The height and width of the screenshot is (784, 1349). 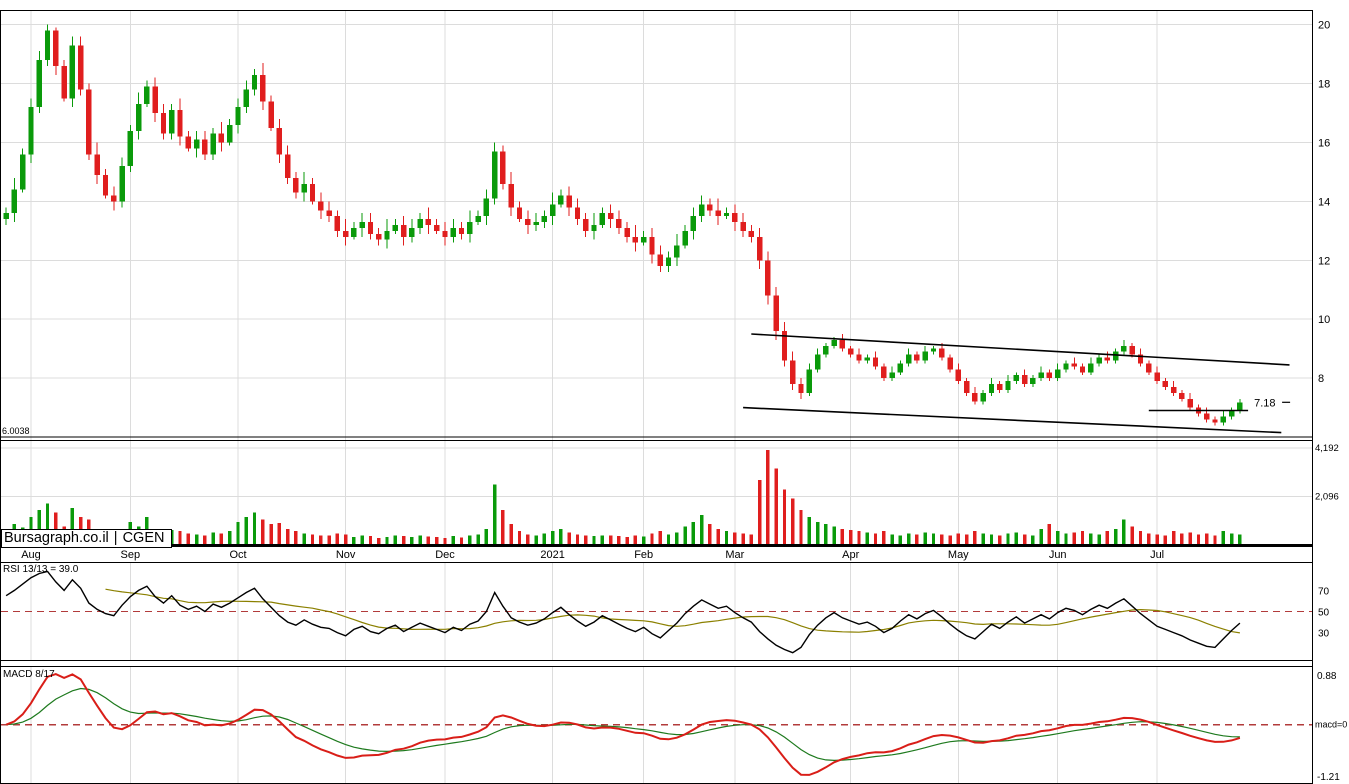 I want to click on price-axis-tick-label: 10, so click(x=1324, y=320).